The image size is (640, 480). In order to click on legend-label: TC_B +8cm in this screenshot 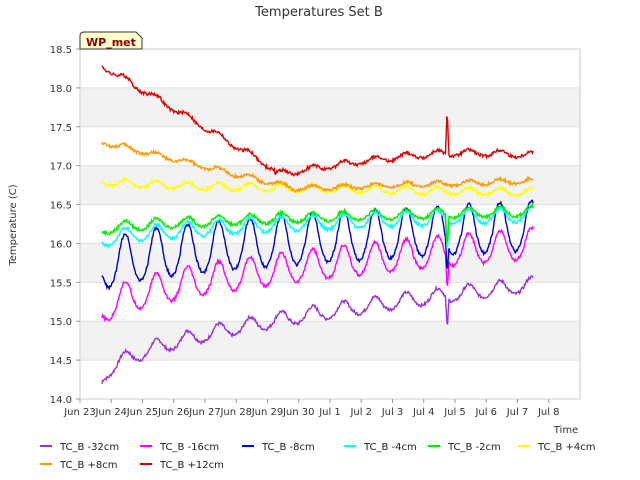, I will do `click(88, 465)`.